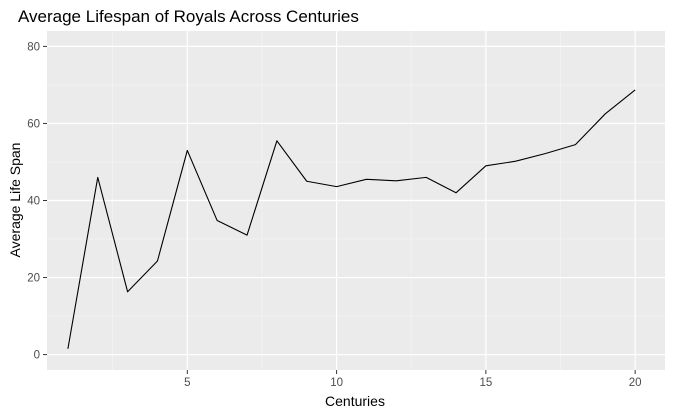 The image size is (673, 416). Describe the element at coordinates (413, 379) in the screenshot. I see `x-axis: 5 10 15 20` at that location.